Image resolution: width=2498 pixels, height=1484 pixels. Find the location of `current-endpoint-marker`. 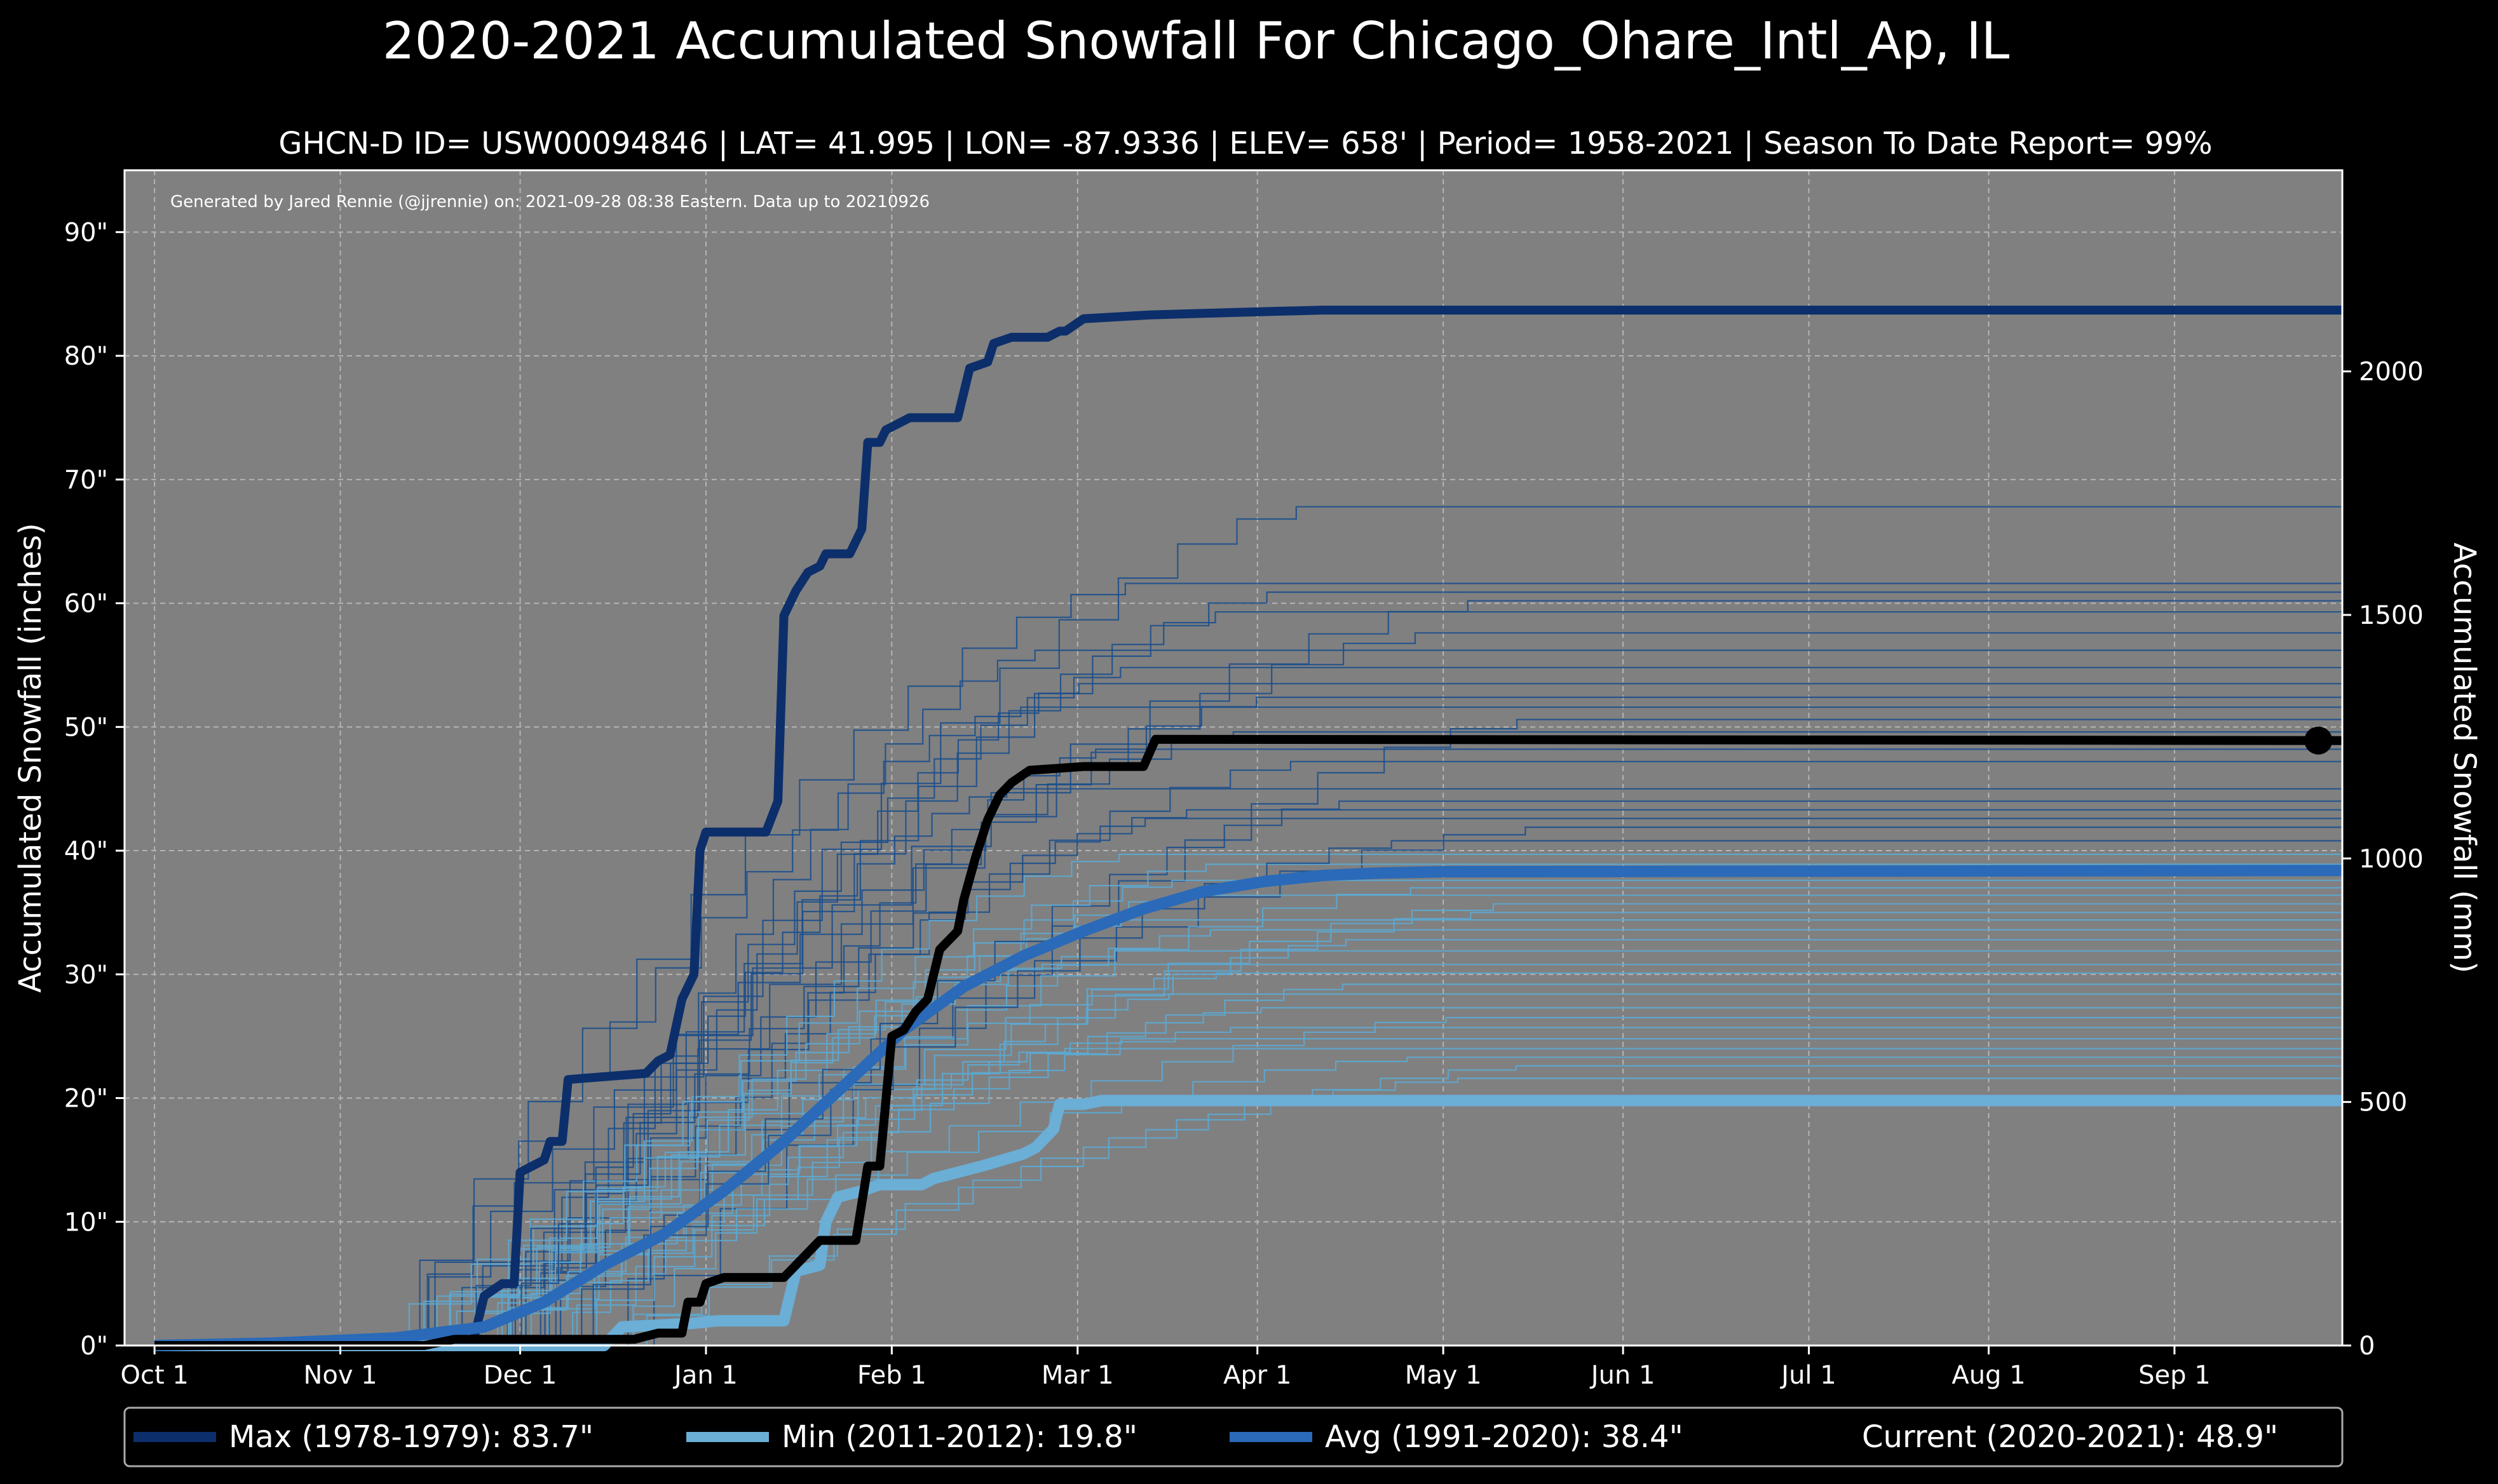

current-endpoint-marker is located at coordinates (2318, 741).